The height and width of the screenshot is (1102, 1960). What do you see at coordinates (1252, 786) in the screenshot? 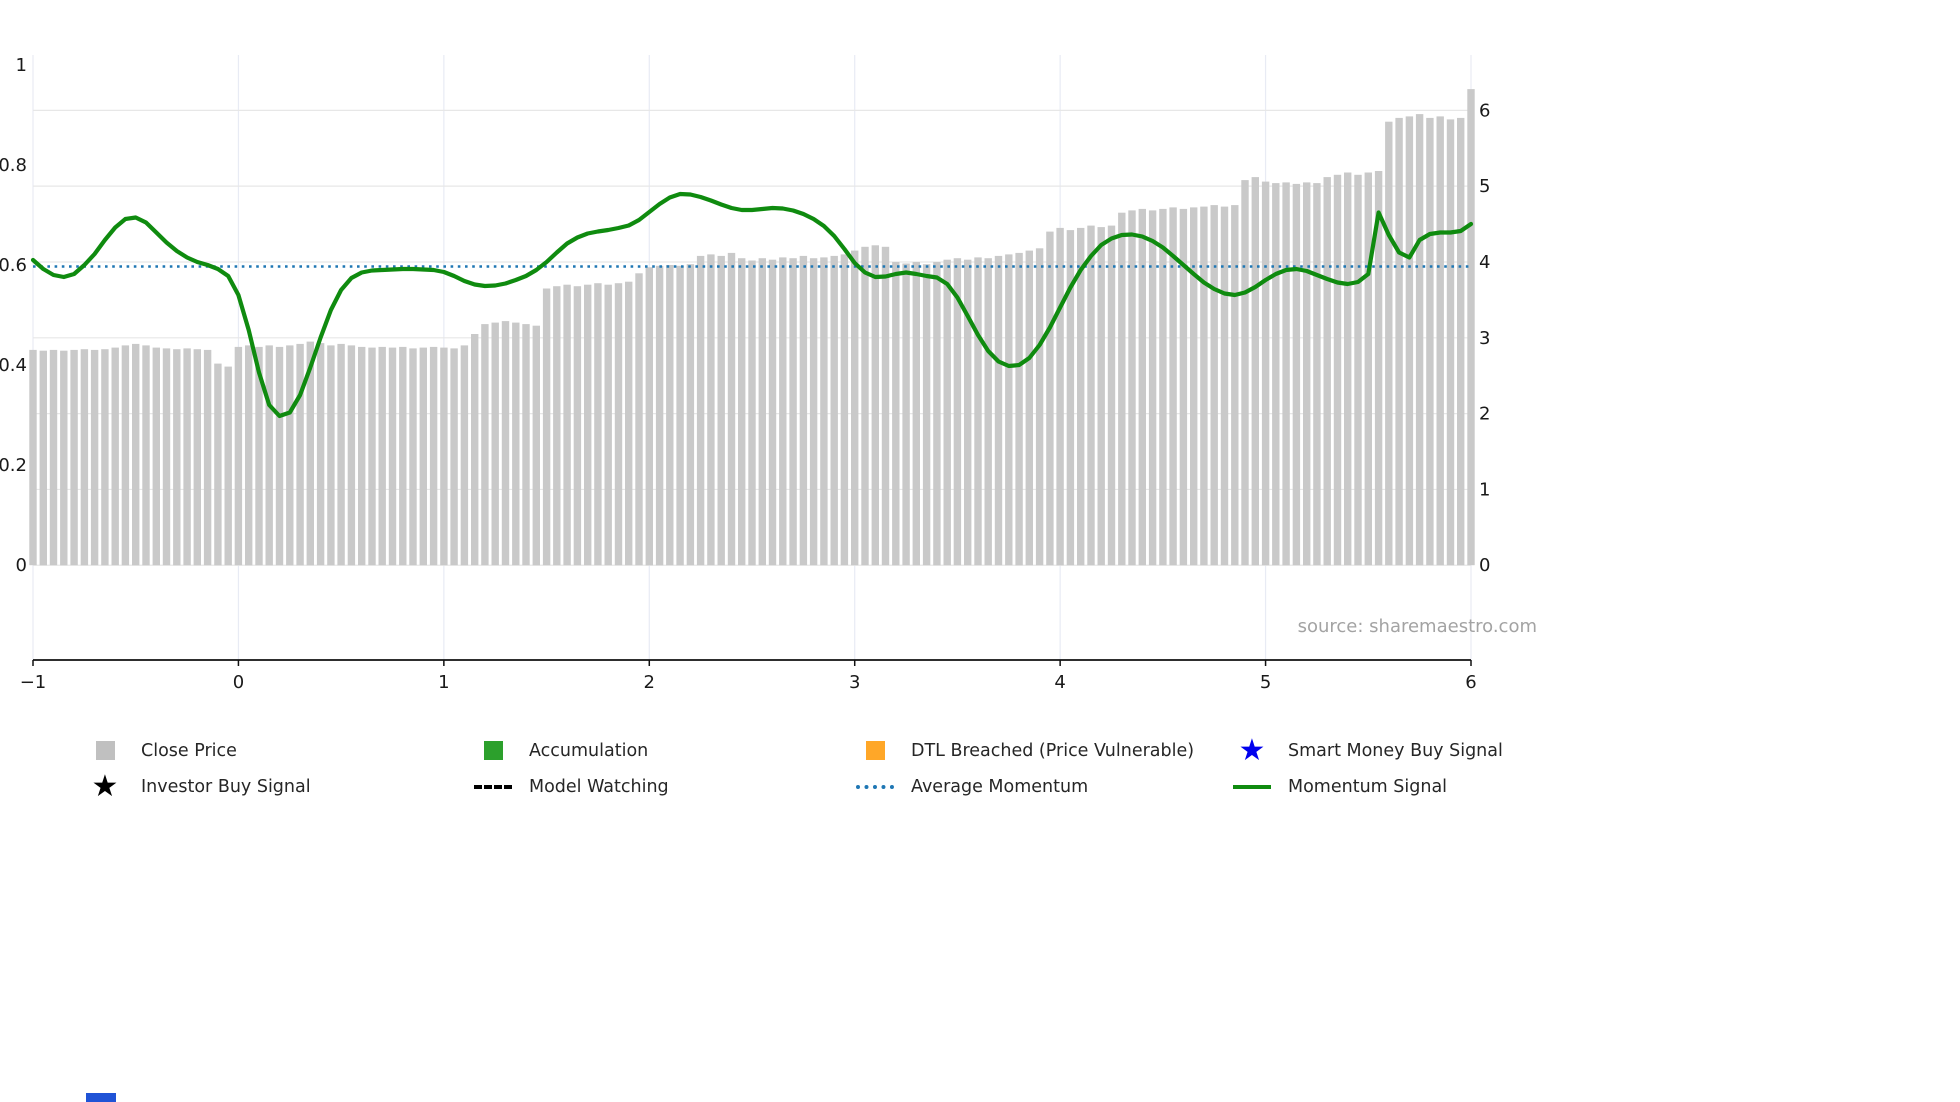
I see `momentum-signal-swatch` at bounding box center [1252, 786].